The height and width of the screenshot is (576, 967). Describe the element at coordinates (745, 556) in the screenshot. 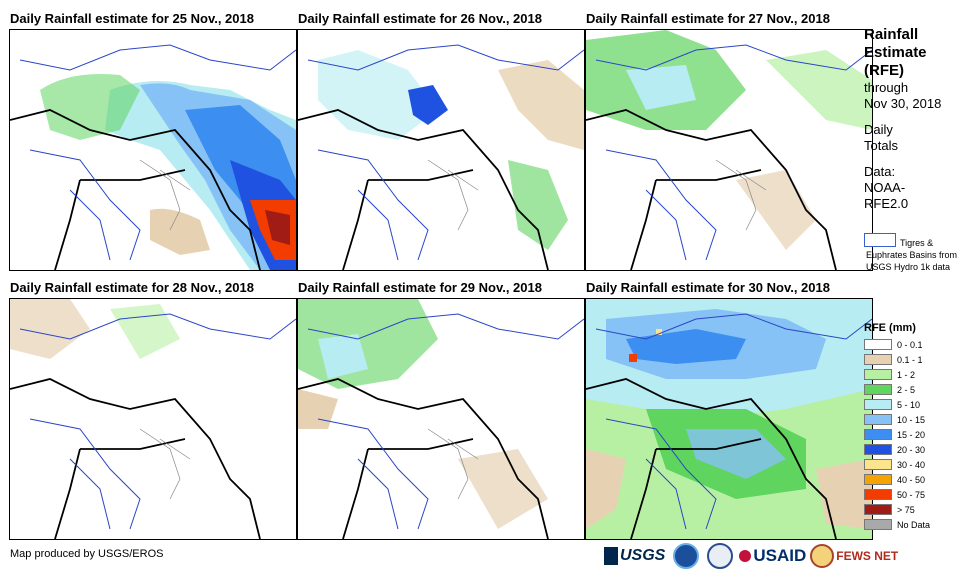

I see `usaid-icon` at that location.